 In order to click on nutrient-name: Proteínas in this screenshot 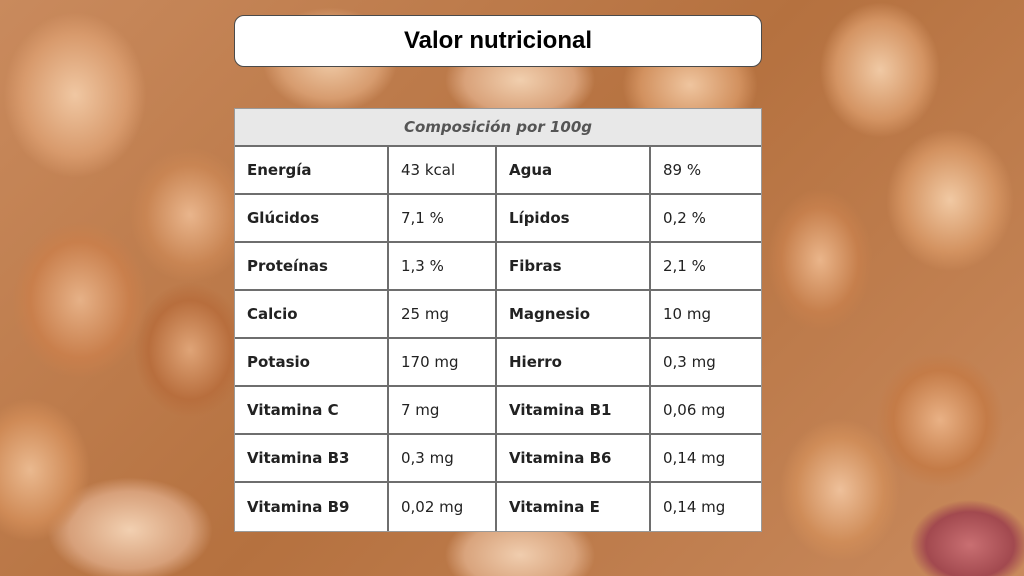, I will do `click(312, 266)`.